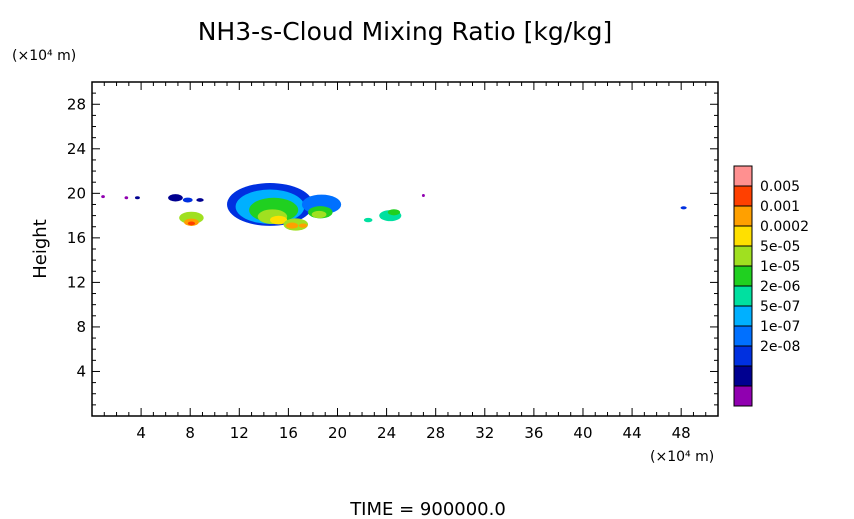 This screenshot has height=519, width=854. What do you see at coordinates (780, 267) in the screenshot?
I see `legend-label: 1e-05` at bounding box center [780, 267].